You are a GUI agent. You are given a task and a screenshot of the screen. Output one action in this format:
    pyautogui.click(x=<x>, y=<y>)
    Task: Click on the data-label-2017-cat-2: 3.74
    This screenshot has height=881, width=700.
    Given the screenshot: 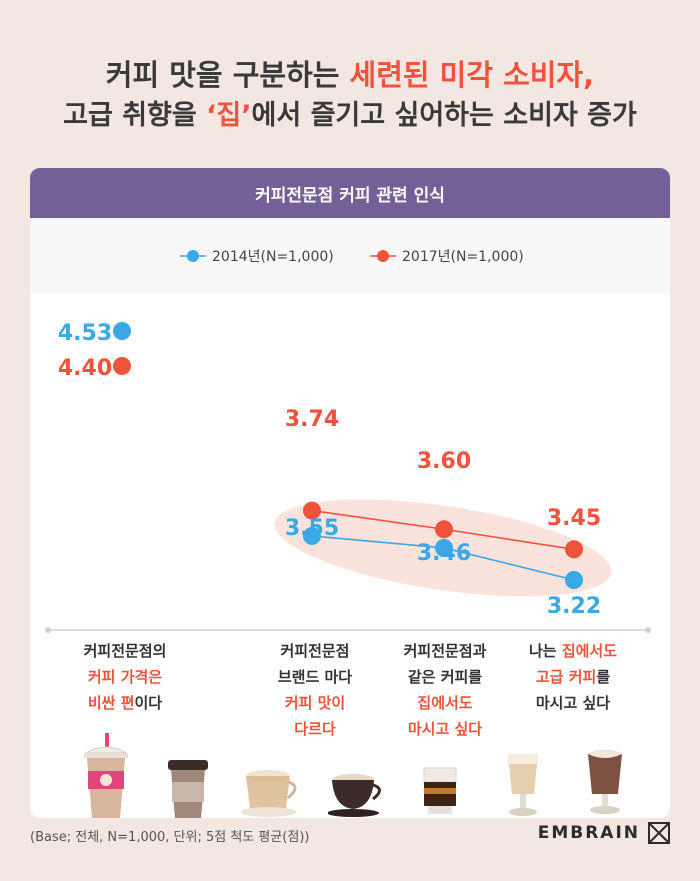 What is the action you would take?
    pyautogui.click(x=312, y=419)
    